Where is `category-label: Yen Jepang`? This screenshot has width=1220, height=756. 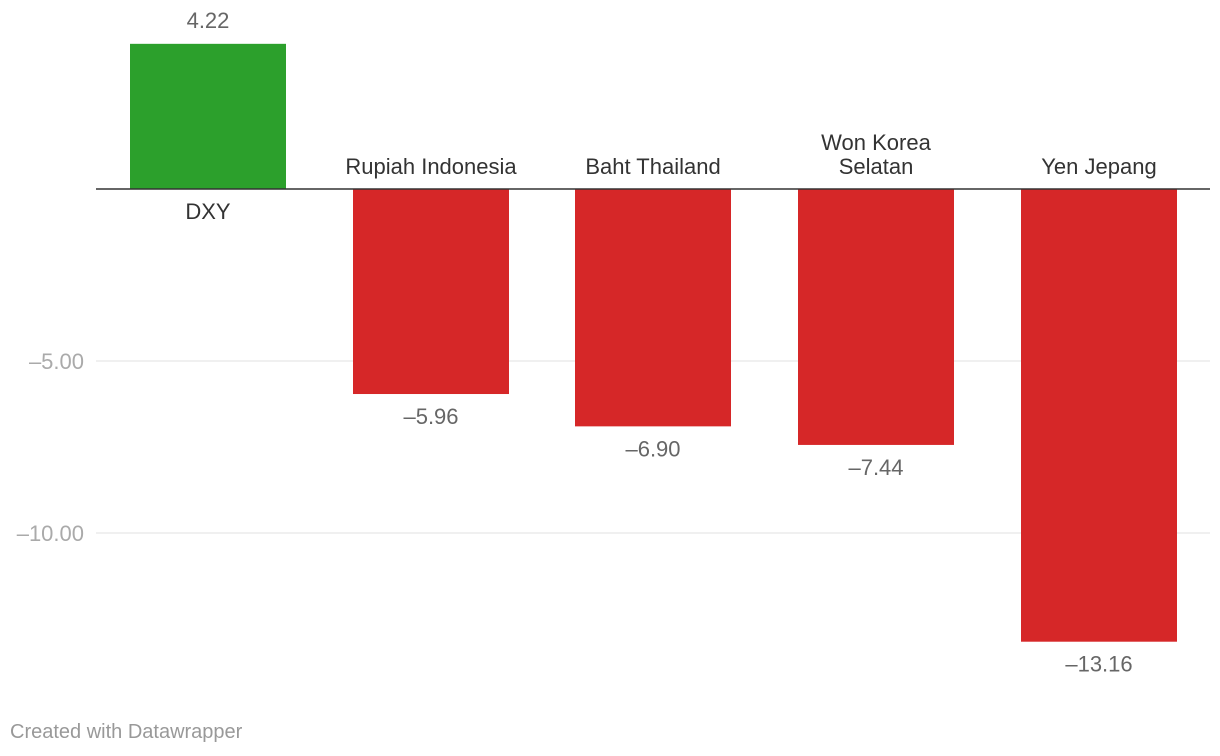 category-label: Yen Jepang is located at coordinates (1098, 166).